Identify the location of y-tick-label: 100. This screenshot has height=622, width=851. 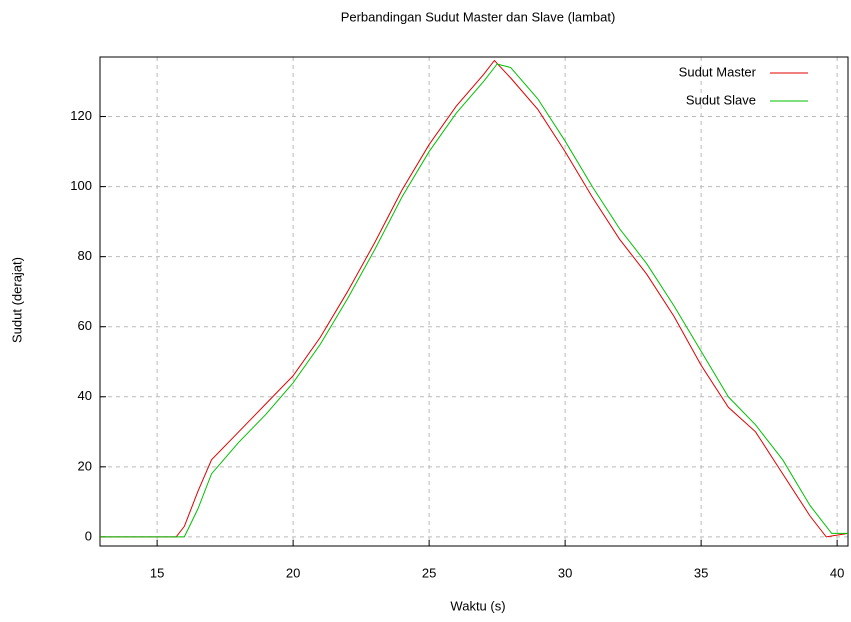
(81, 185).